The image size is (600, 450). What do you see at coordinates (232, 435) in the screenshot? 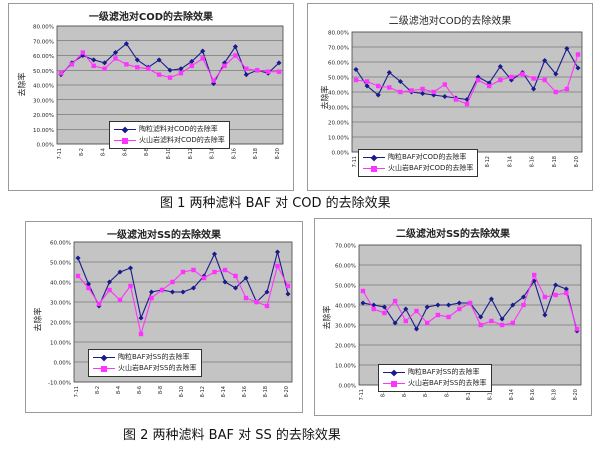
I see `figure-2-caption: 图 2 两种滤料 BAF 对 SS 的去除效果` at bounding box center [232, 435].